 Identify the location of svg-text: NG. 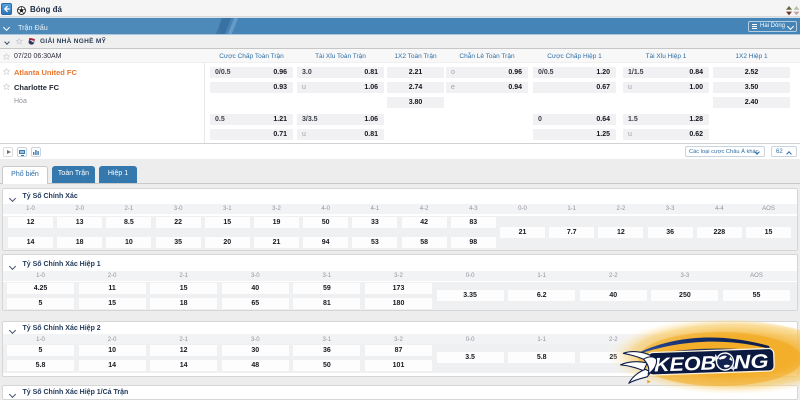
(751, 361).